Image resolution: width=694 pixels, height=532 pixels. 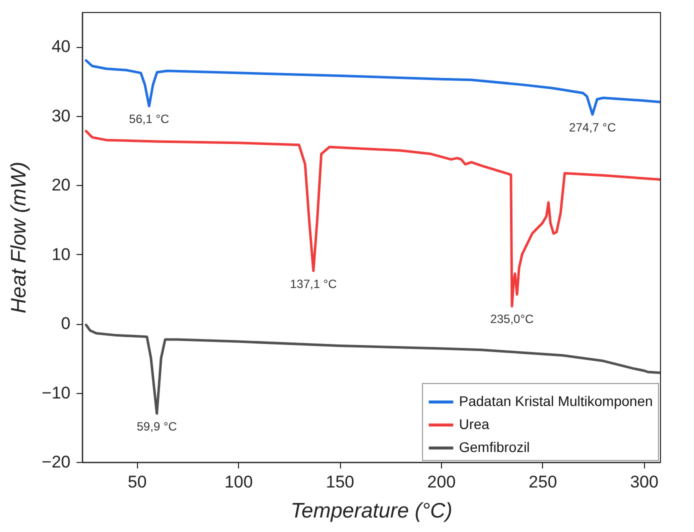 I want to click on legend-label: Gemfibrozil, so click(x=494, y=447).